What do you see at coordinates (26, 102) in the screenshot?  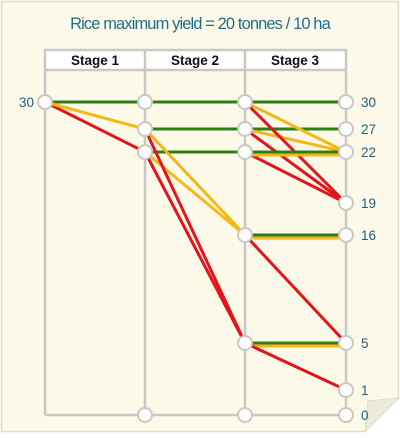 I see `start-value-label: 30` at bounding box center [26, 102].